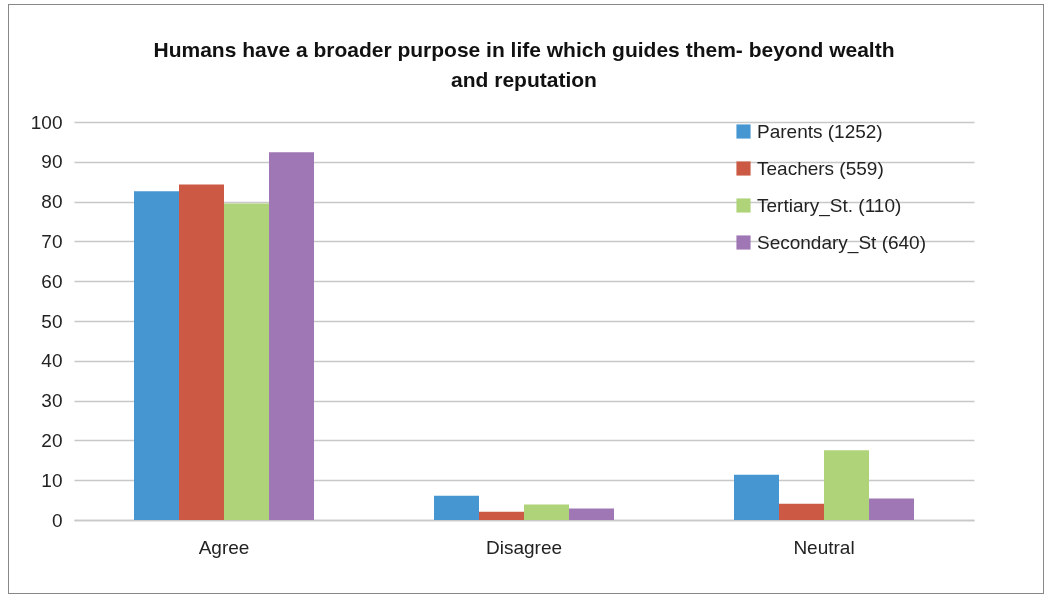 This screenshot has width=1049, height=596. I want to click on legend-label: Teachers (559), so click(820, 168).